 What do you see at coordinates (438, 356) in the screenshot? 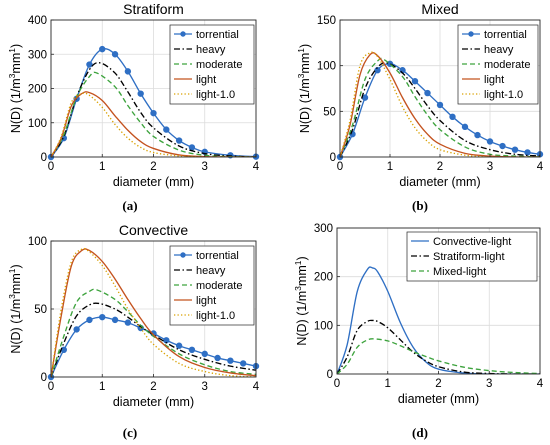
I see `series-line-mixed-light` at bounding box center [438, 356].